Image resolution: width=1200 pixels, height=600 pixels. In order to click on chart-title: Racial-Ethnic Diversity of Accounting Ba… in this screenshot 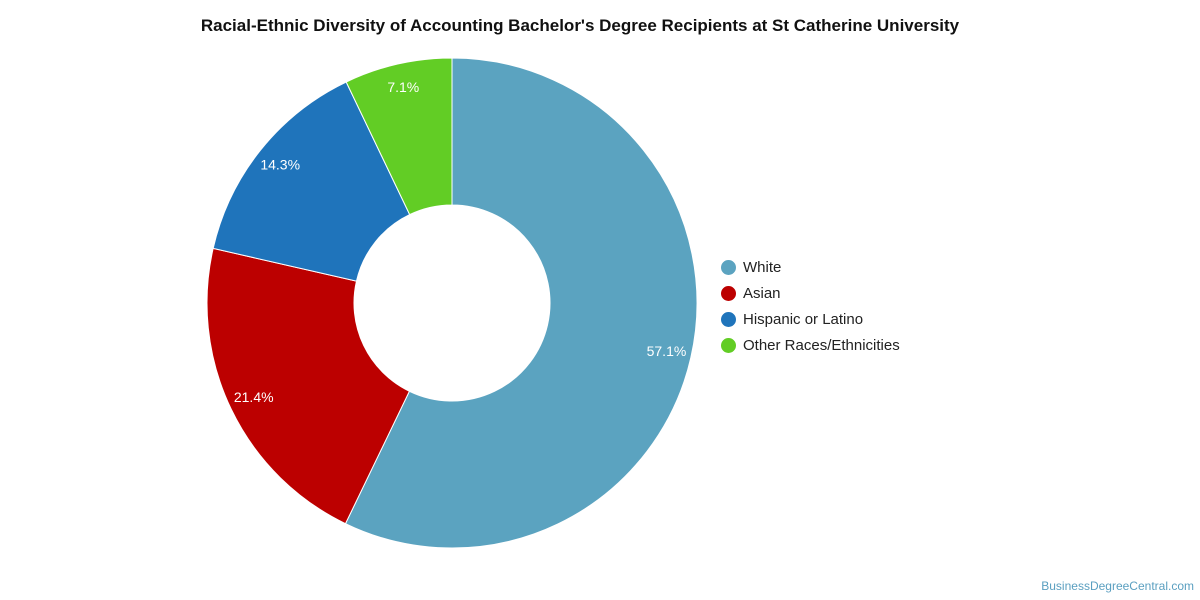, I will do `click(580, 25)`.